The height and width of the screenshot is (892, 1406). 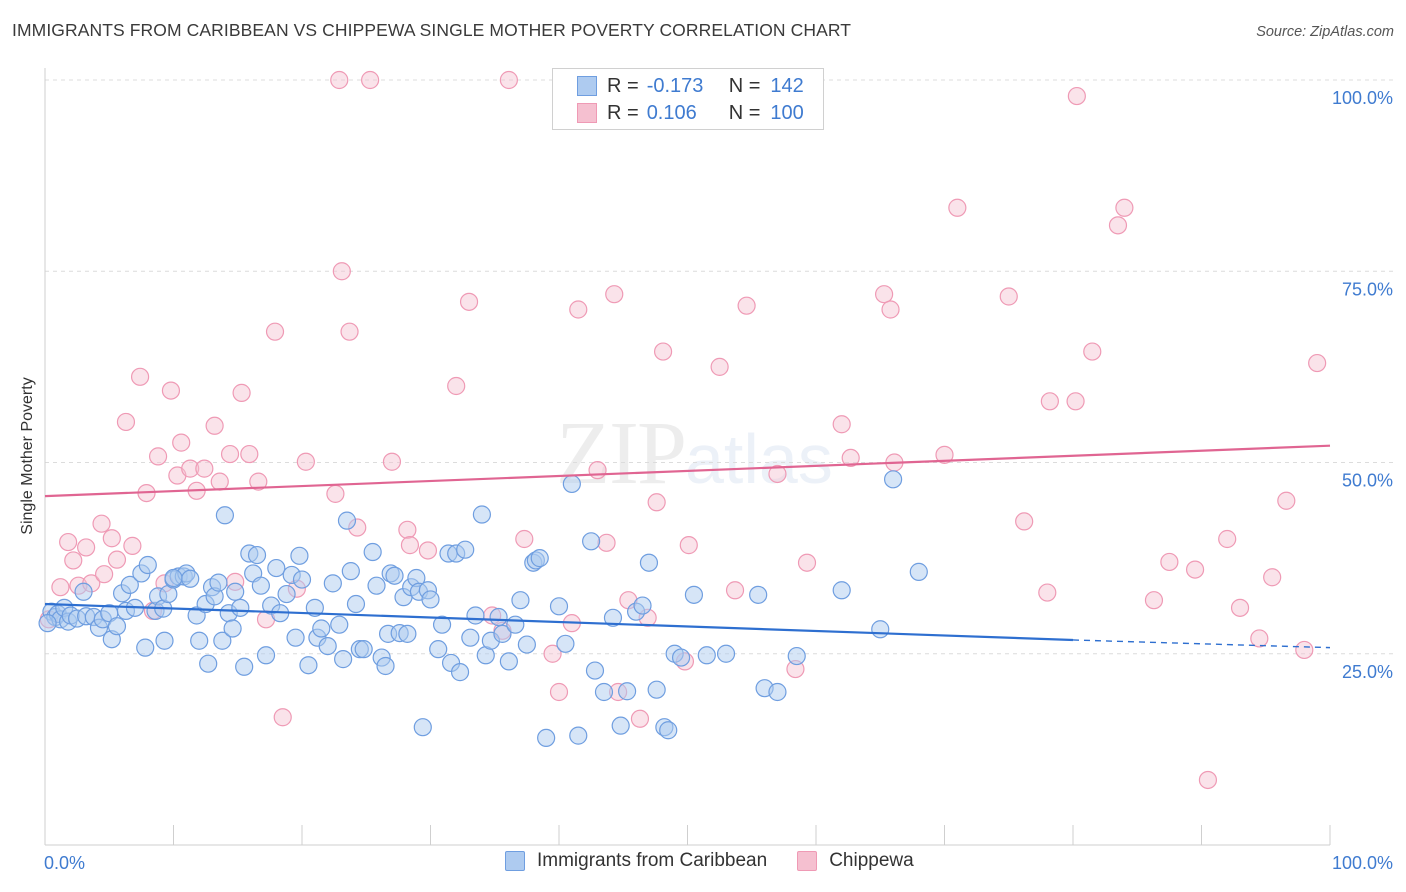 I want to click on series-label-caribbean: Immigrants from Caribbean, so click(x=652, y=860).